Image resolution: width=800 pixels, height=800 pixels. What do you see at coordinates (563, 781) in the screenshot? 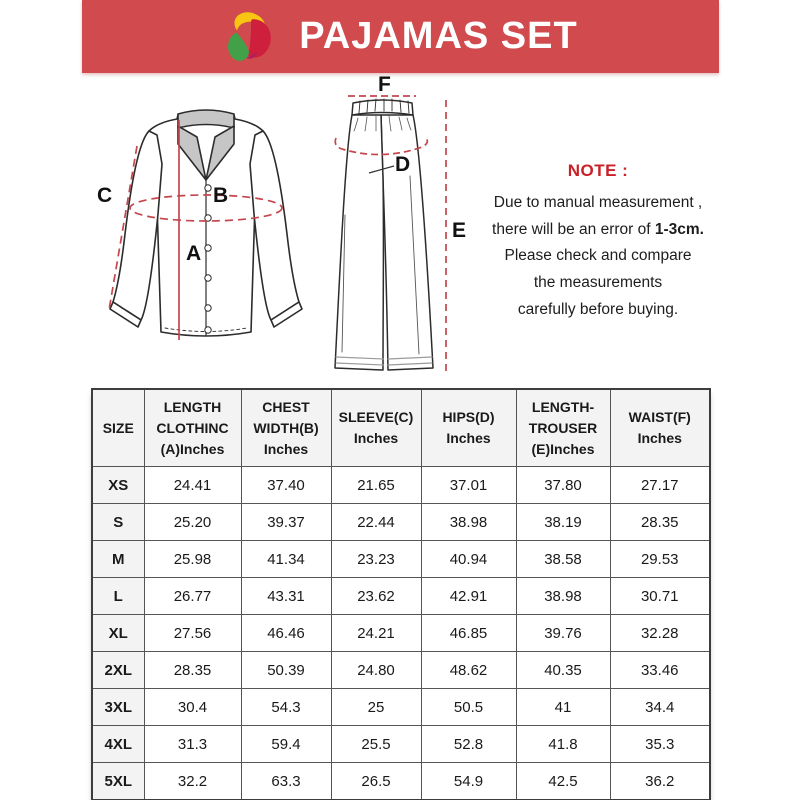
I see `measurement-cell: 42.5` at bounding box center [563, 781].